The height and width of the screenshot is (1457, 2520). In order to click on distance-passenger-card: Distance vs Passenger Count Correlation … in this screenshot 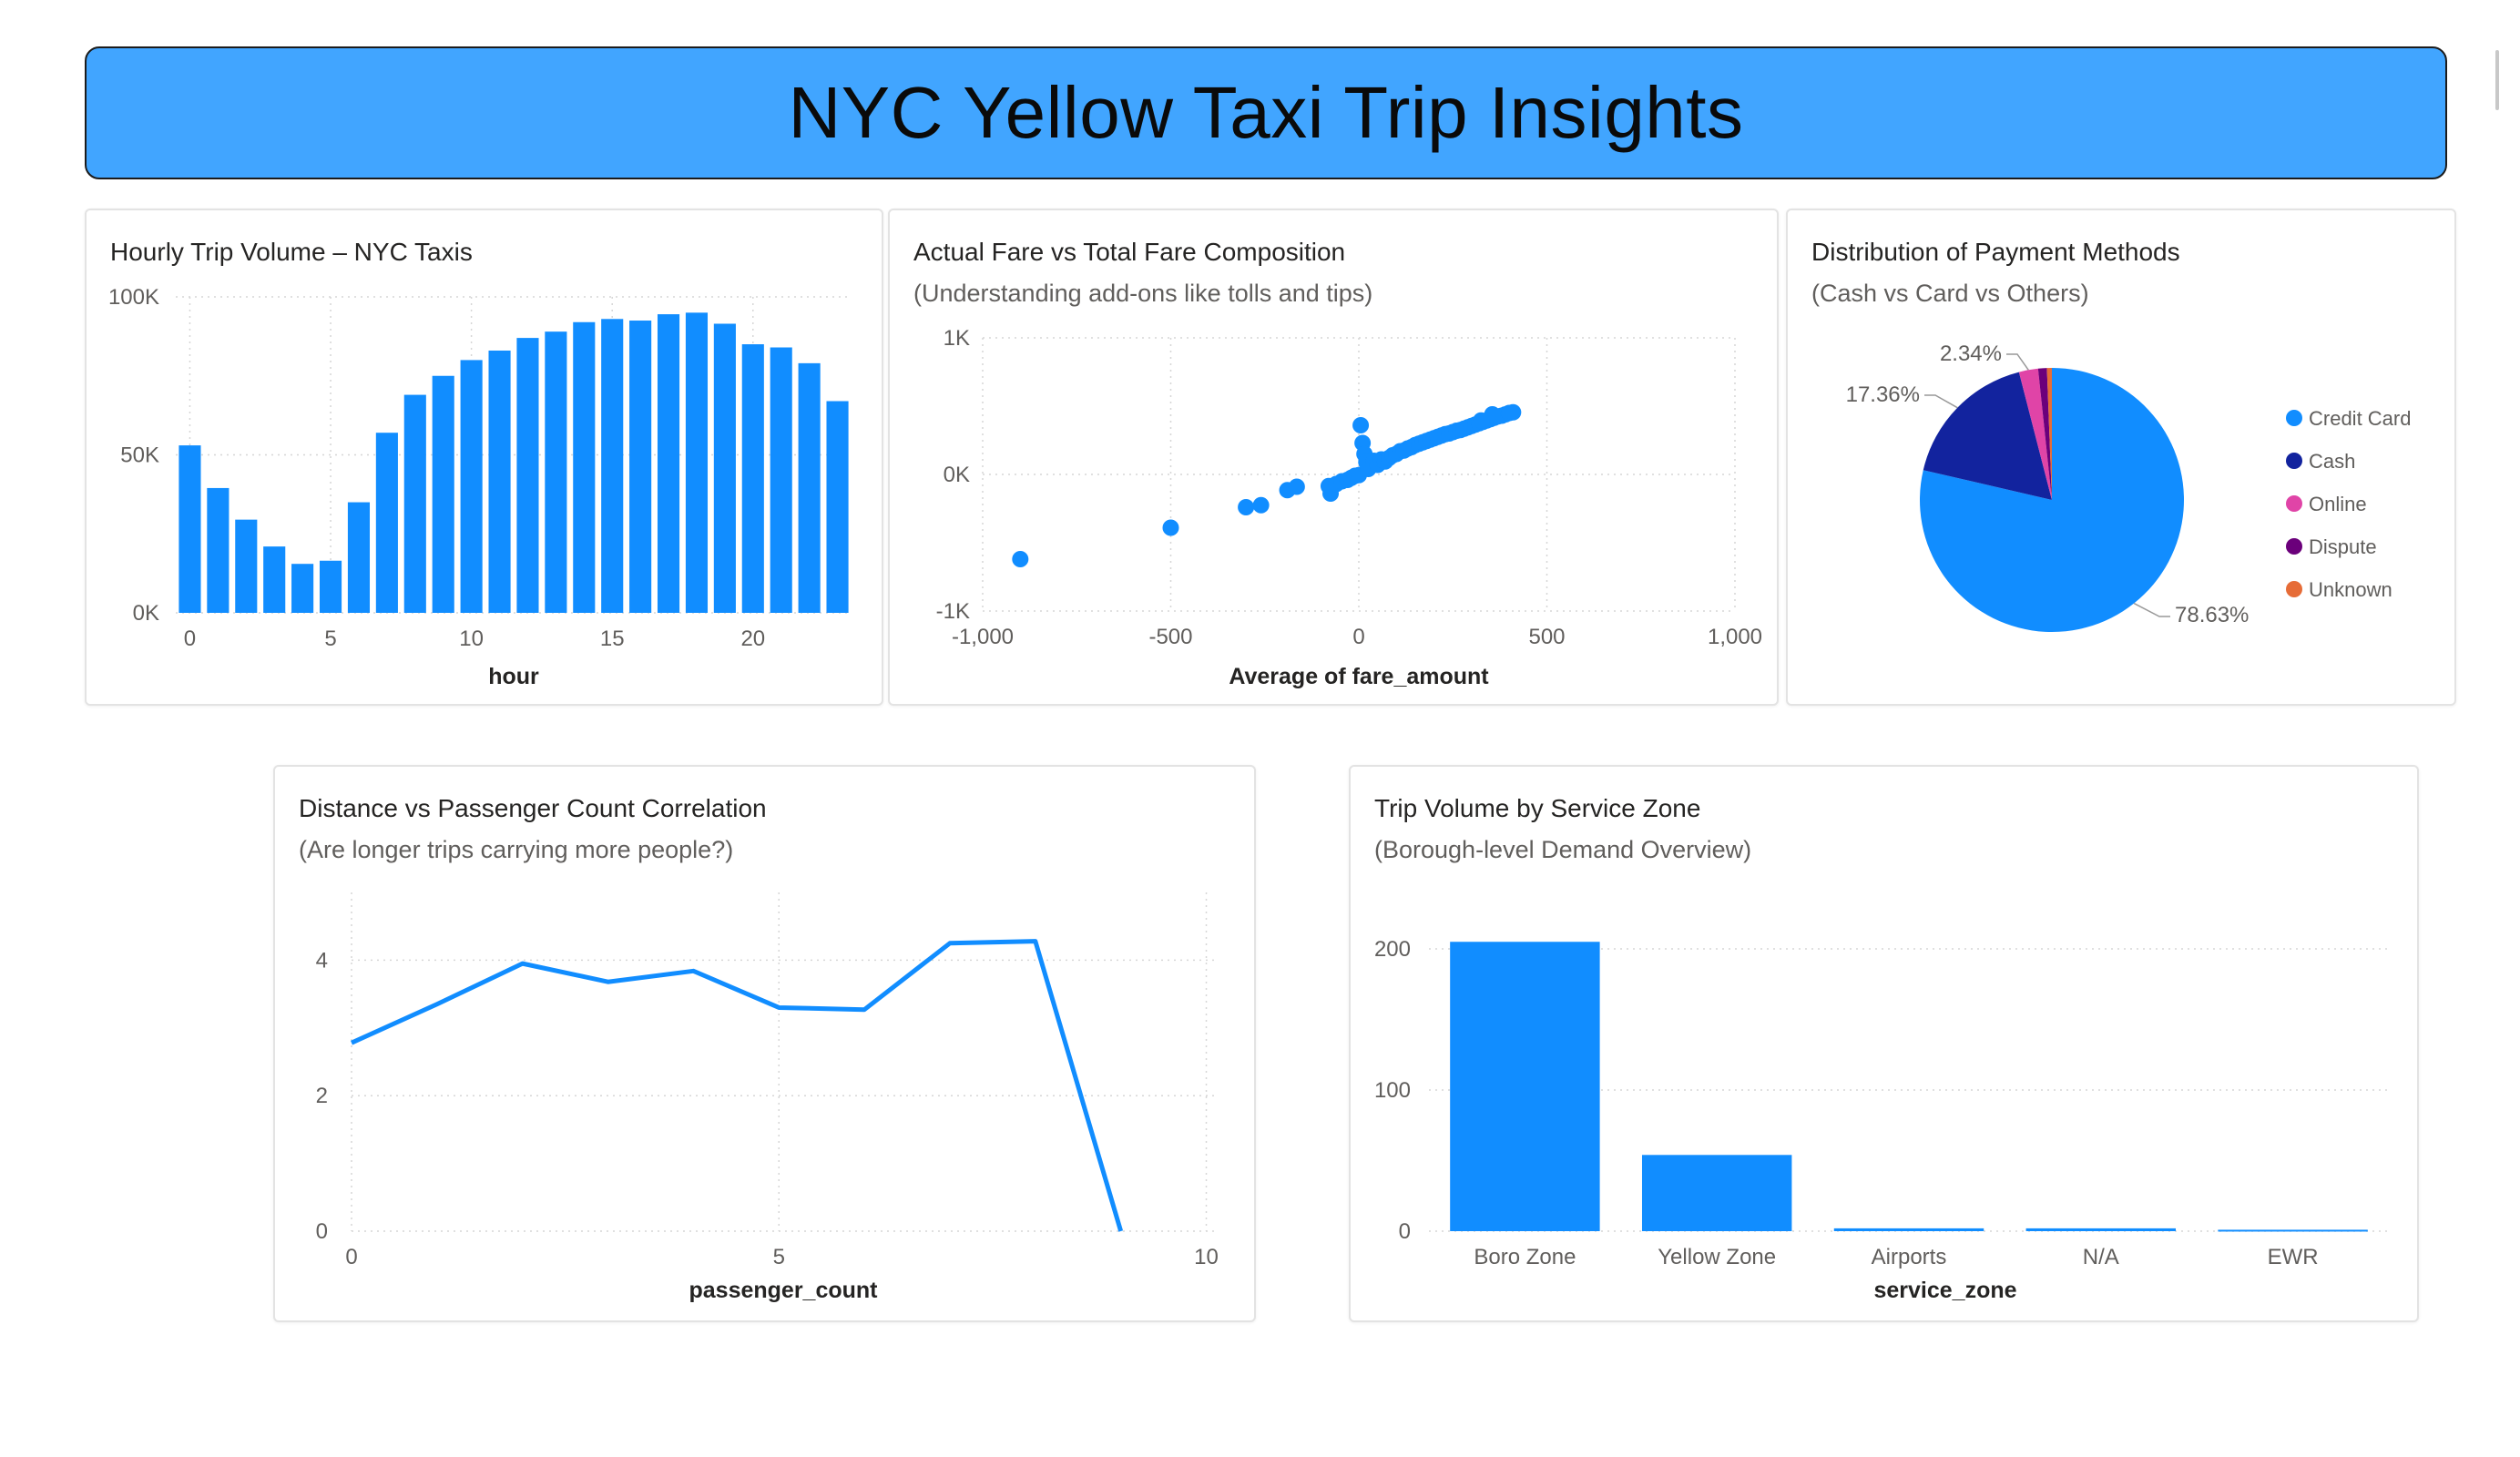, I will do `click(764, 1043)`.